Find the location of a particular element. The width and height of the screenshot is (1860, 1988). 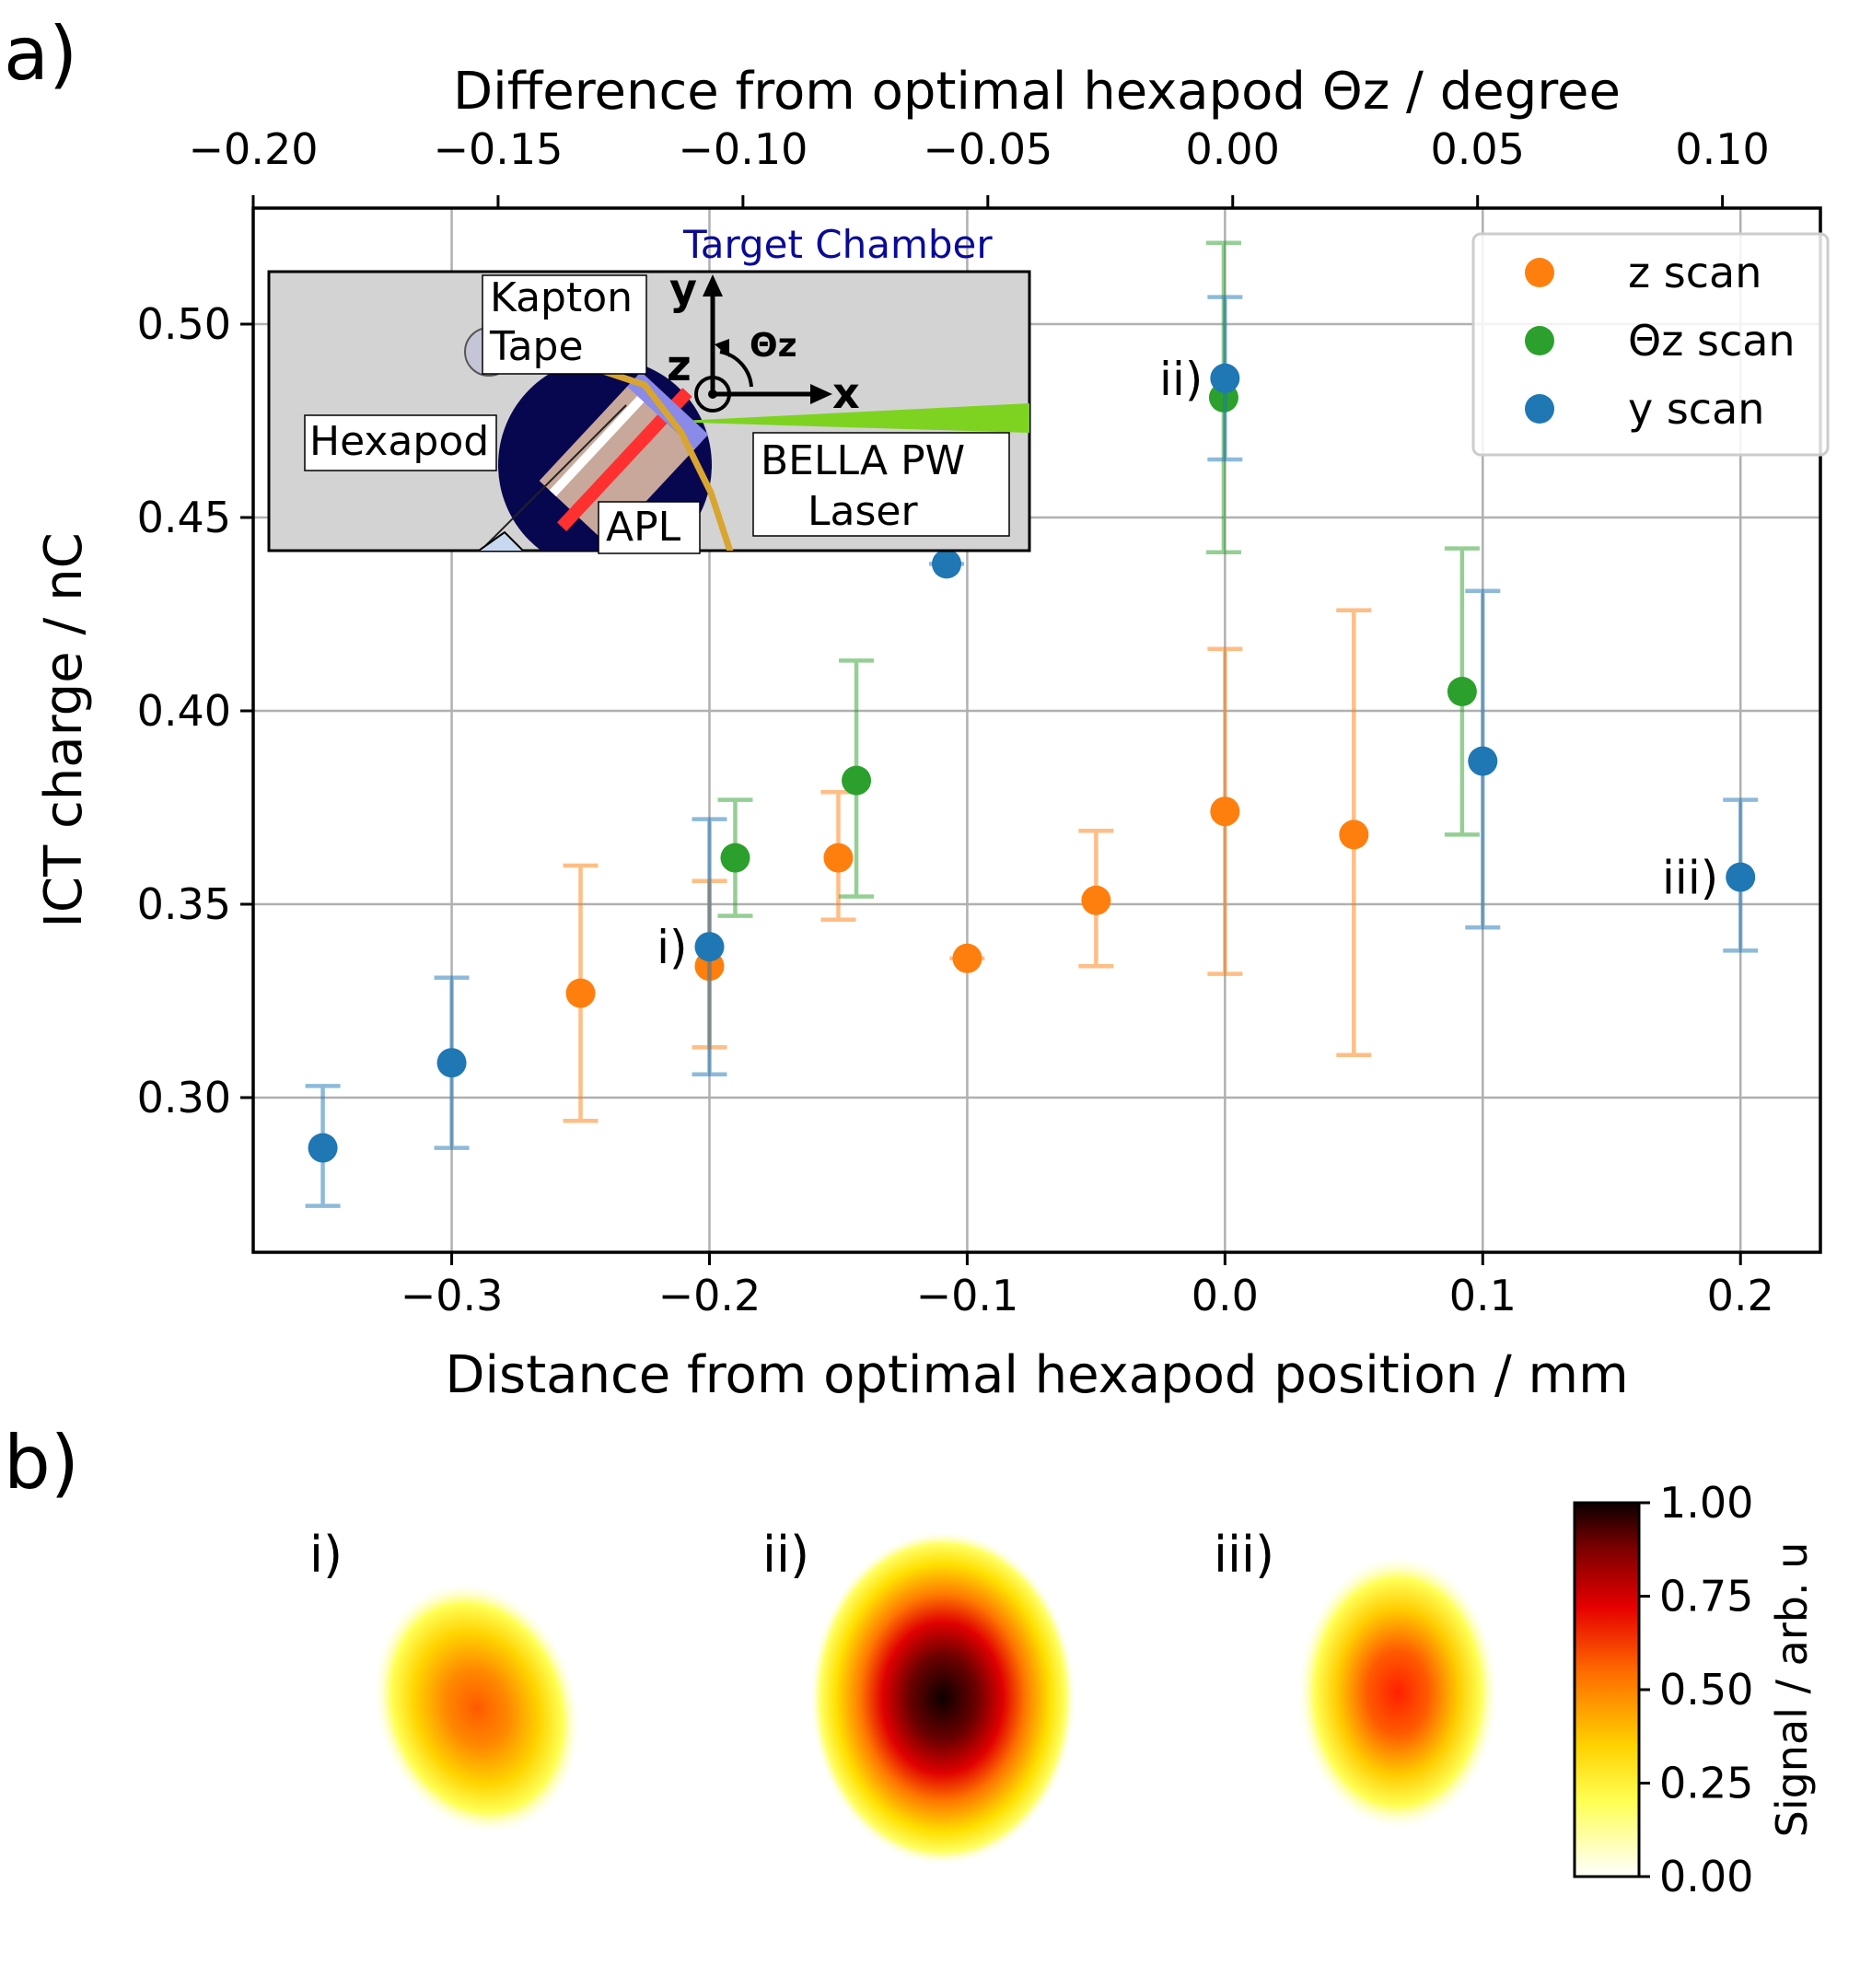

inset-label-box-bella is located at coordinates (881, 485).